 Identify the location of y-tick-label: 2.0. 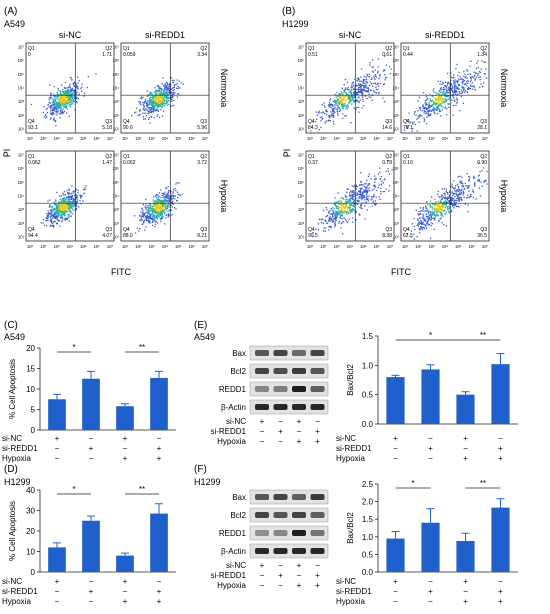
(368, 502).